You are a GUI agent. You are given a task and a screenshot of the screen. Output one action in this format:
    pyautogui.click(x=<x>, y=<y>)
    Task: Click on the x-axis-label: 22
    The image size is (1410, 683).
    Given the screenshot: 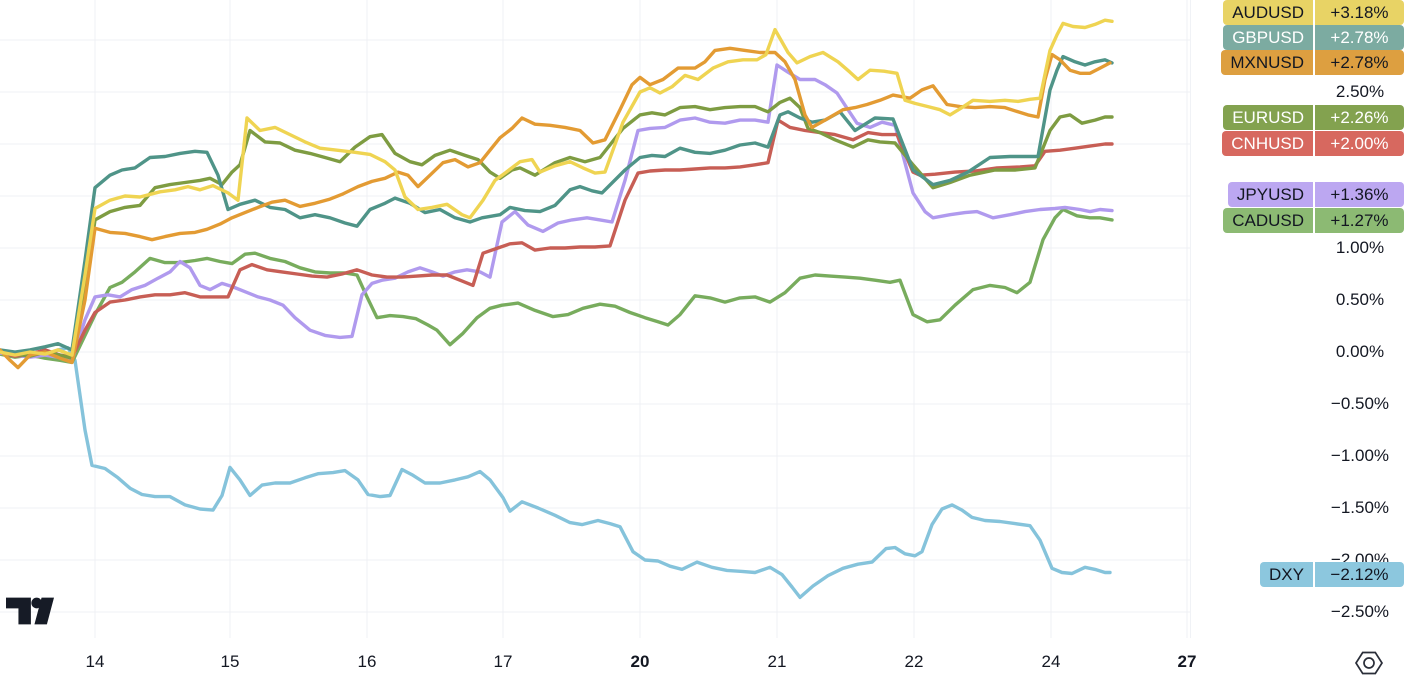 What is the action you would take?
    pyautogui.click(x=914, y=661)
    